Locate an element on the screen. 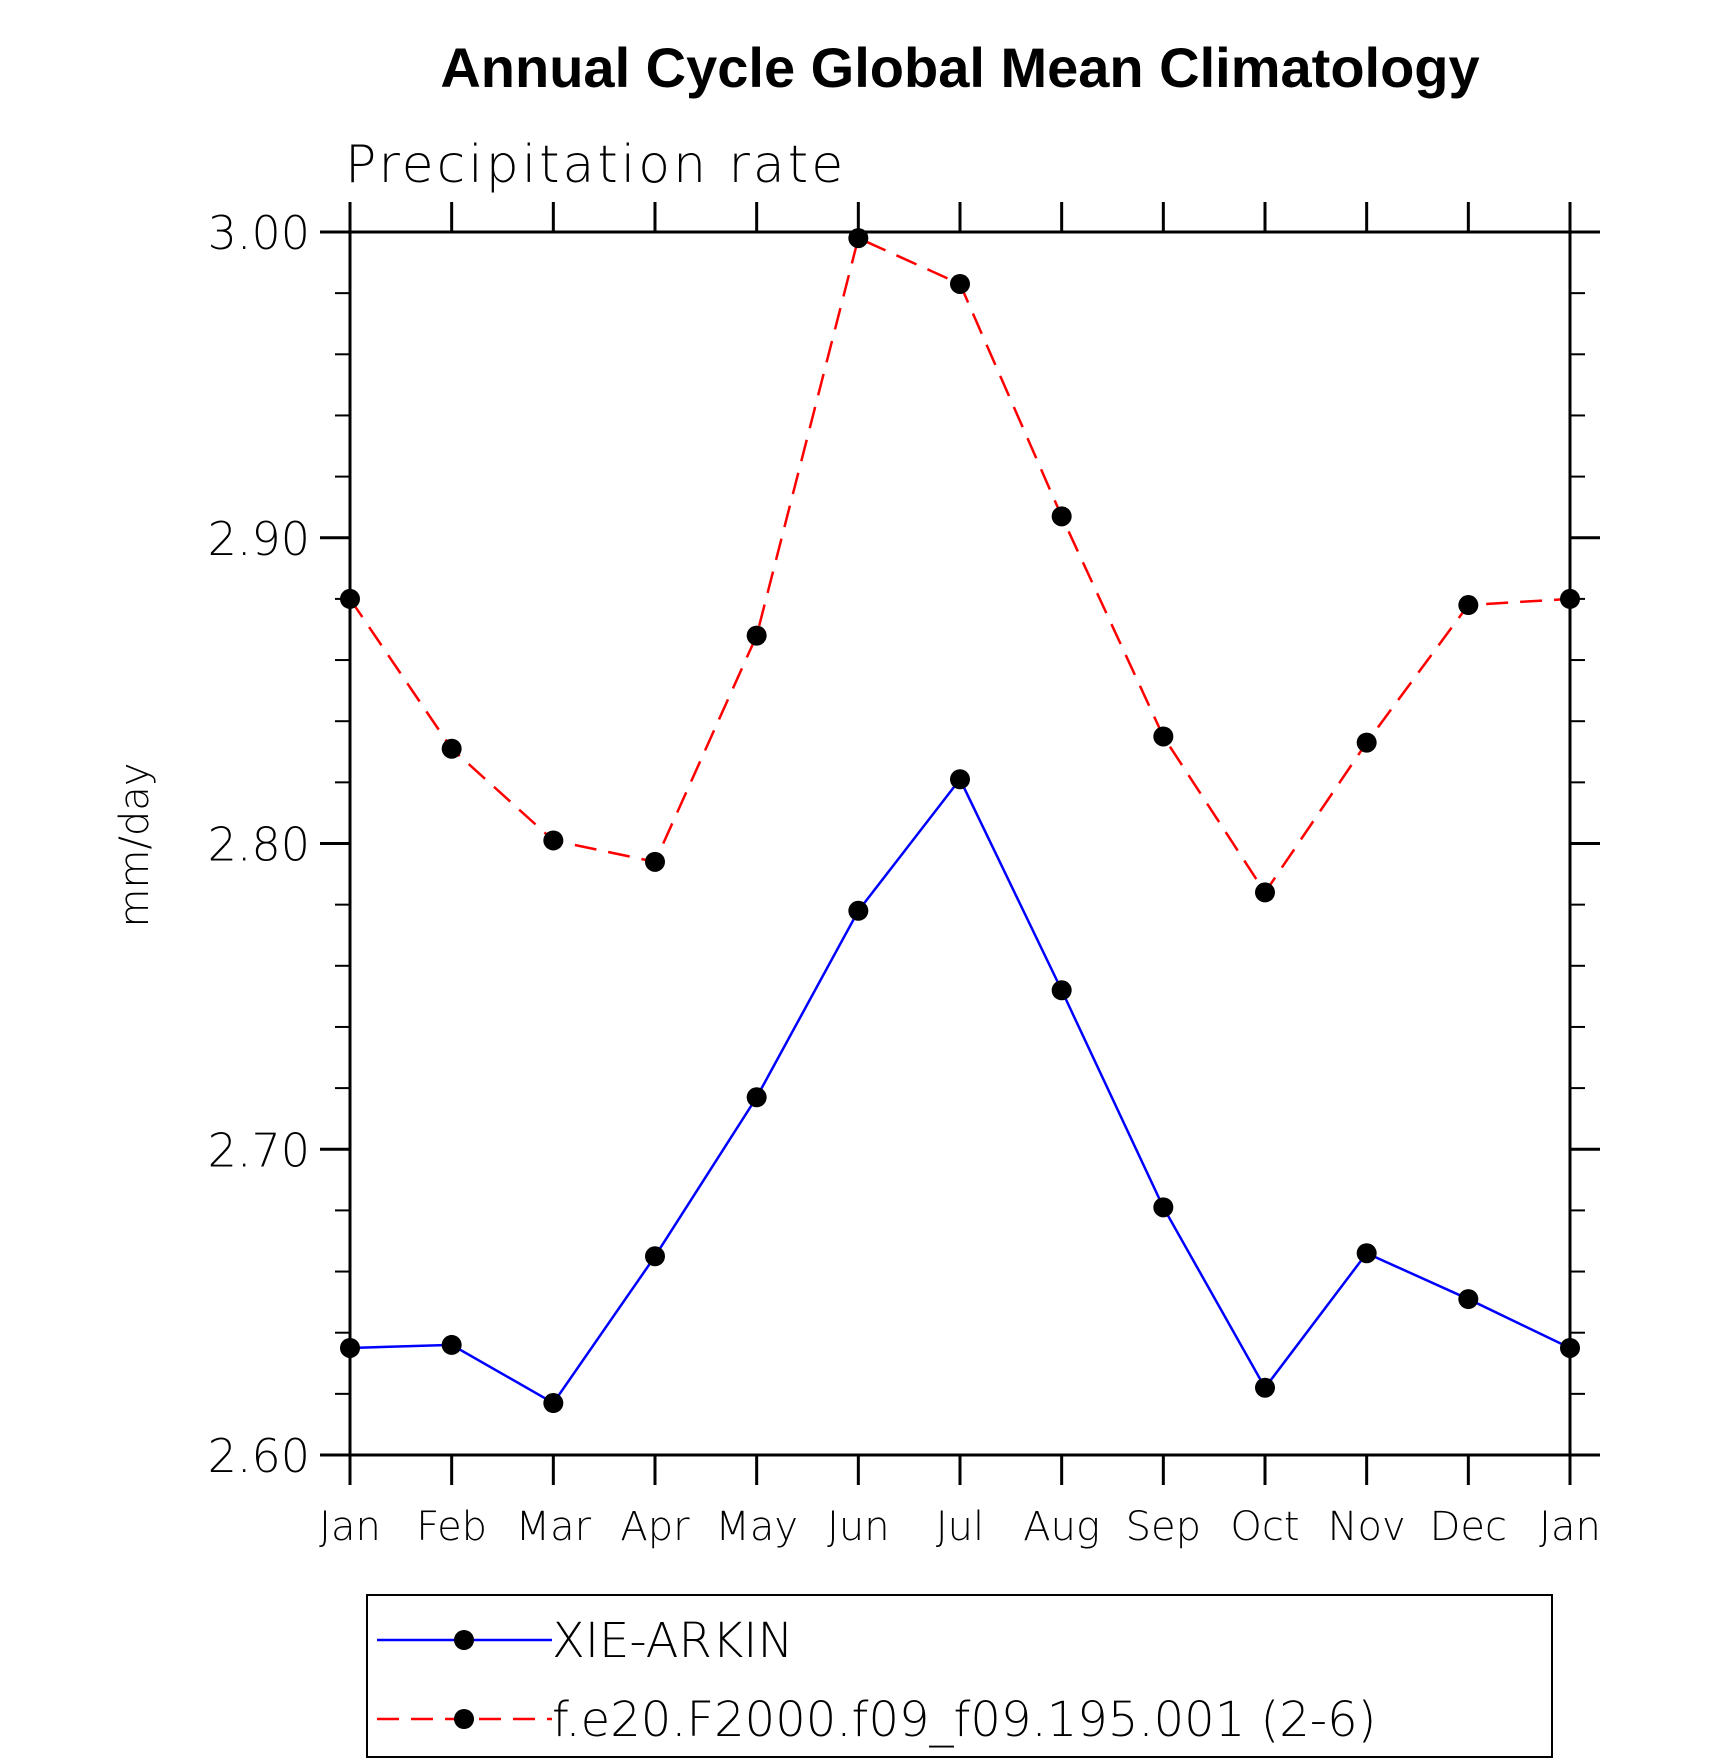  x-tick-label: Nov is located at coordinates (1367, 1527).